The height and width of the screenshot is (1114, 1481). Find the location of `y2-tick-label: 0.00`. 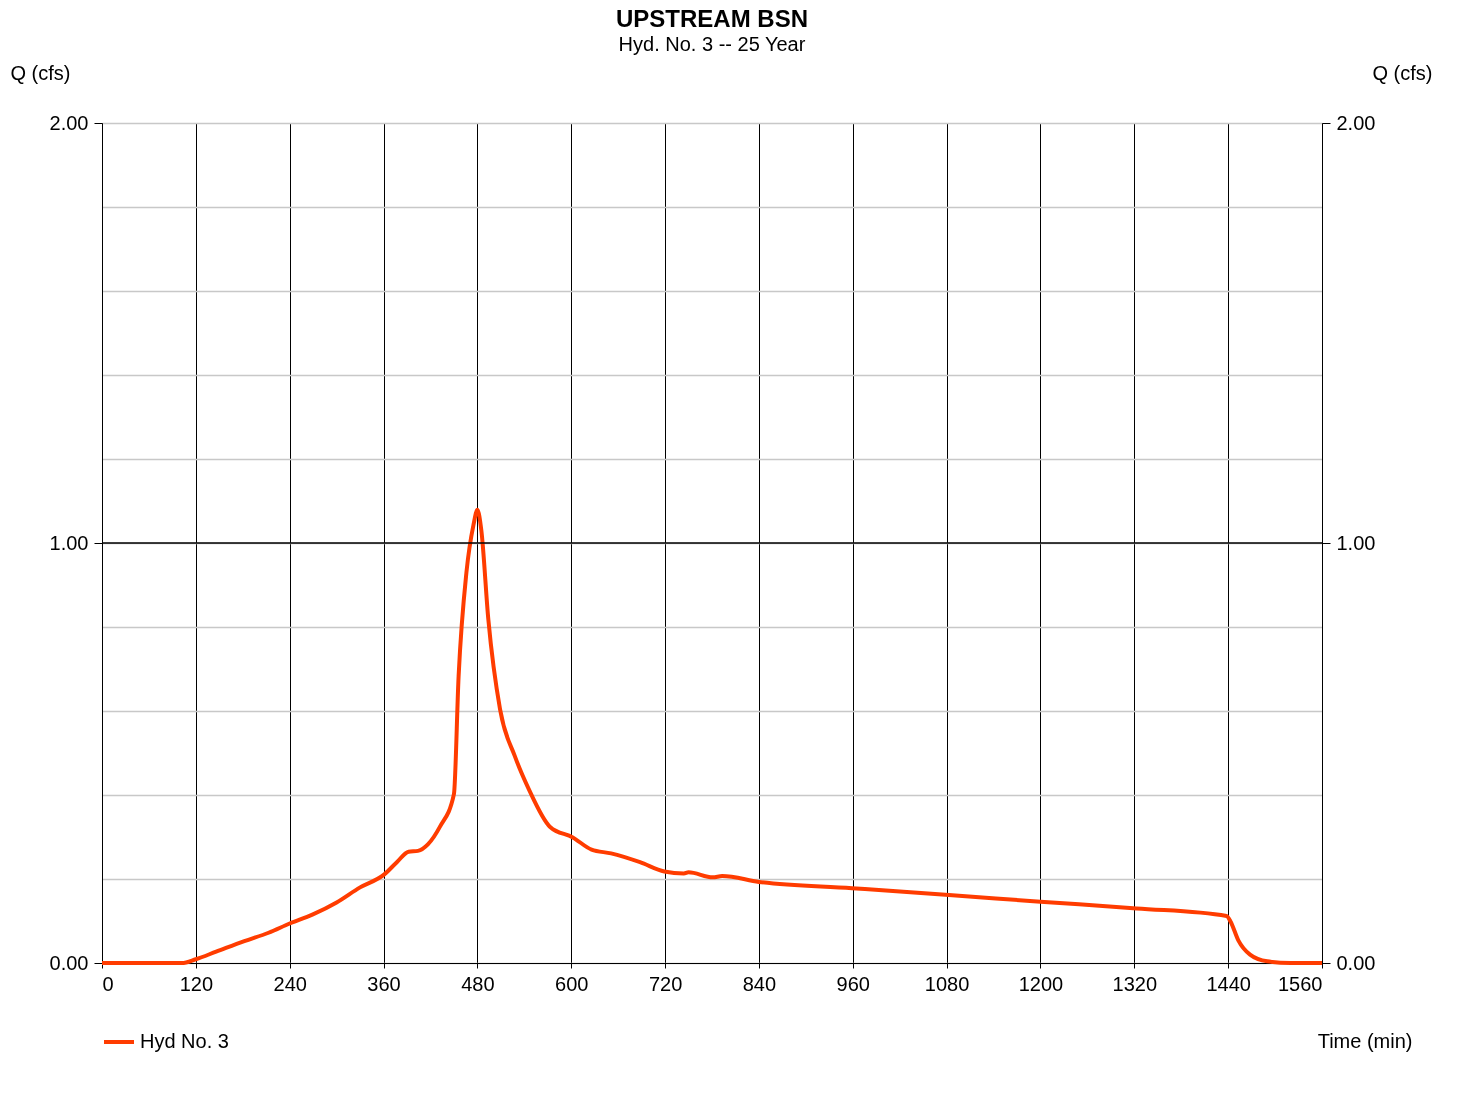

y2-tick-label: 0.00 is located at coordinates (1356, 962).